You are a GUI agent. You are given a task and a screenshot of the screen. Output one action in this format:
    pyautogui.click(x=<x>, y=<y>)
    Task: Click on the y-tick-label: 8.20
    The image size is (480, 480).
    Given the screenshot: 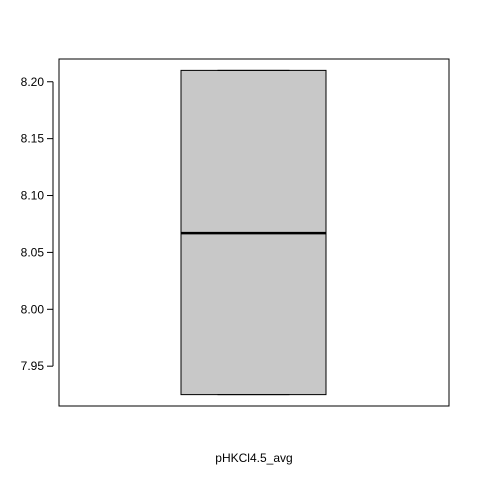 What is the action you would take?
    pyautogui.click(x=33, y=82)
    